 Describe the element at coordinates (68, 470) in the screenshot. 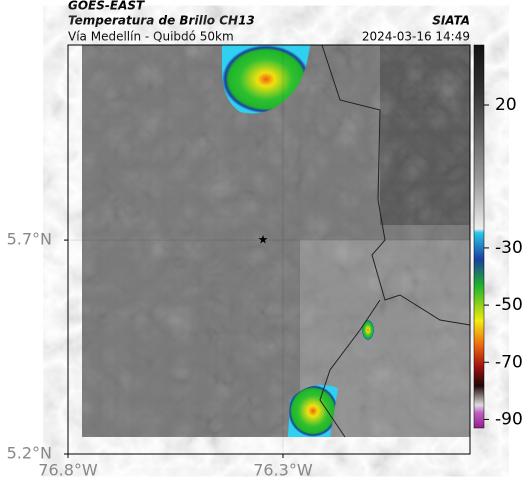

I see `x-tick-label: 76.8°W` at that location.